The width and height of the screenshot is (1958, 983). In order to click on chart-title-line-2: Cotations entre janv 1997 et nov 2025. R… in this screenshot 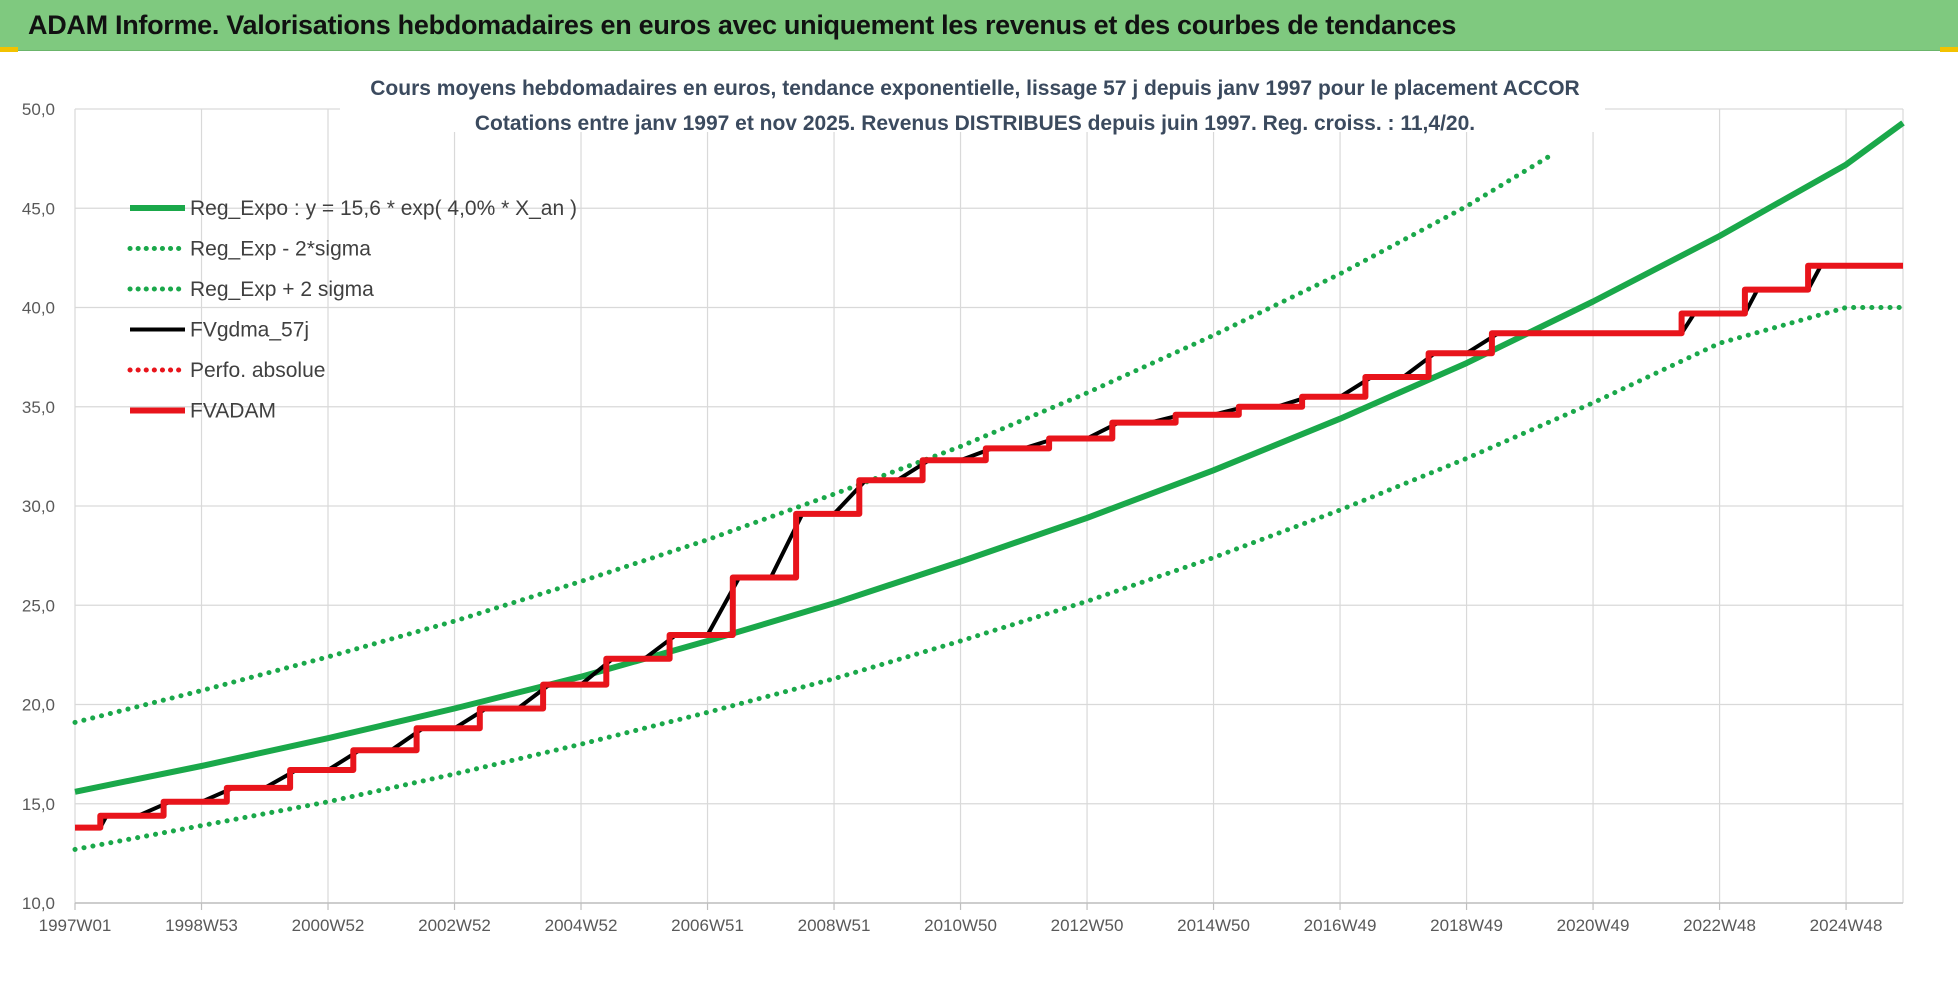, I will do `click(975, 123)`.